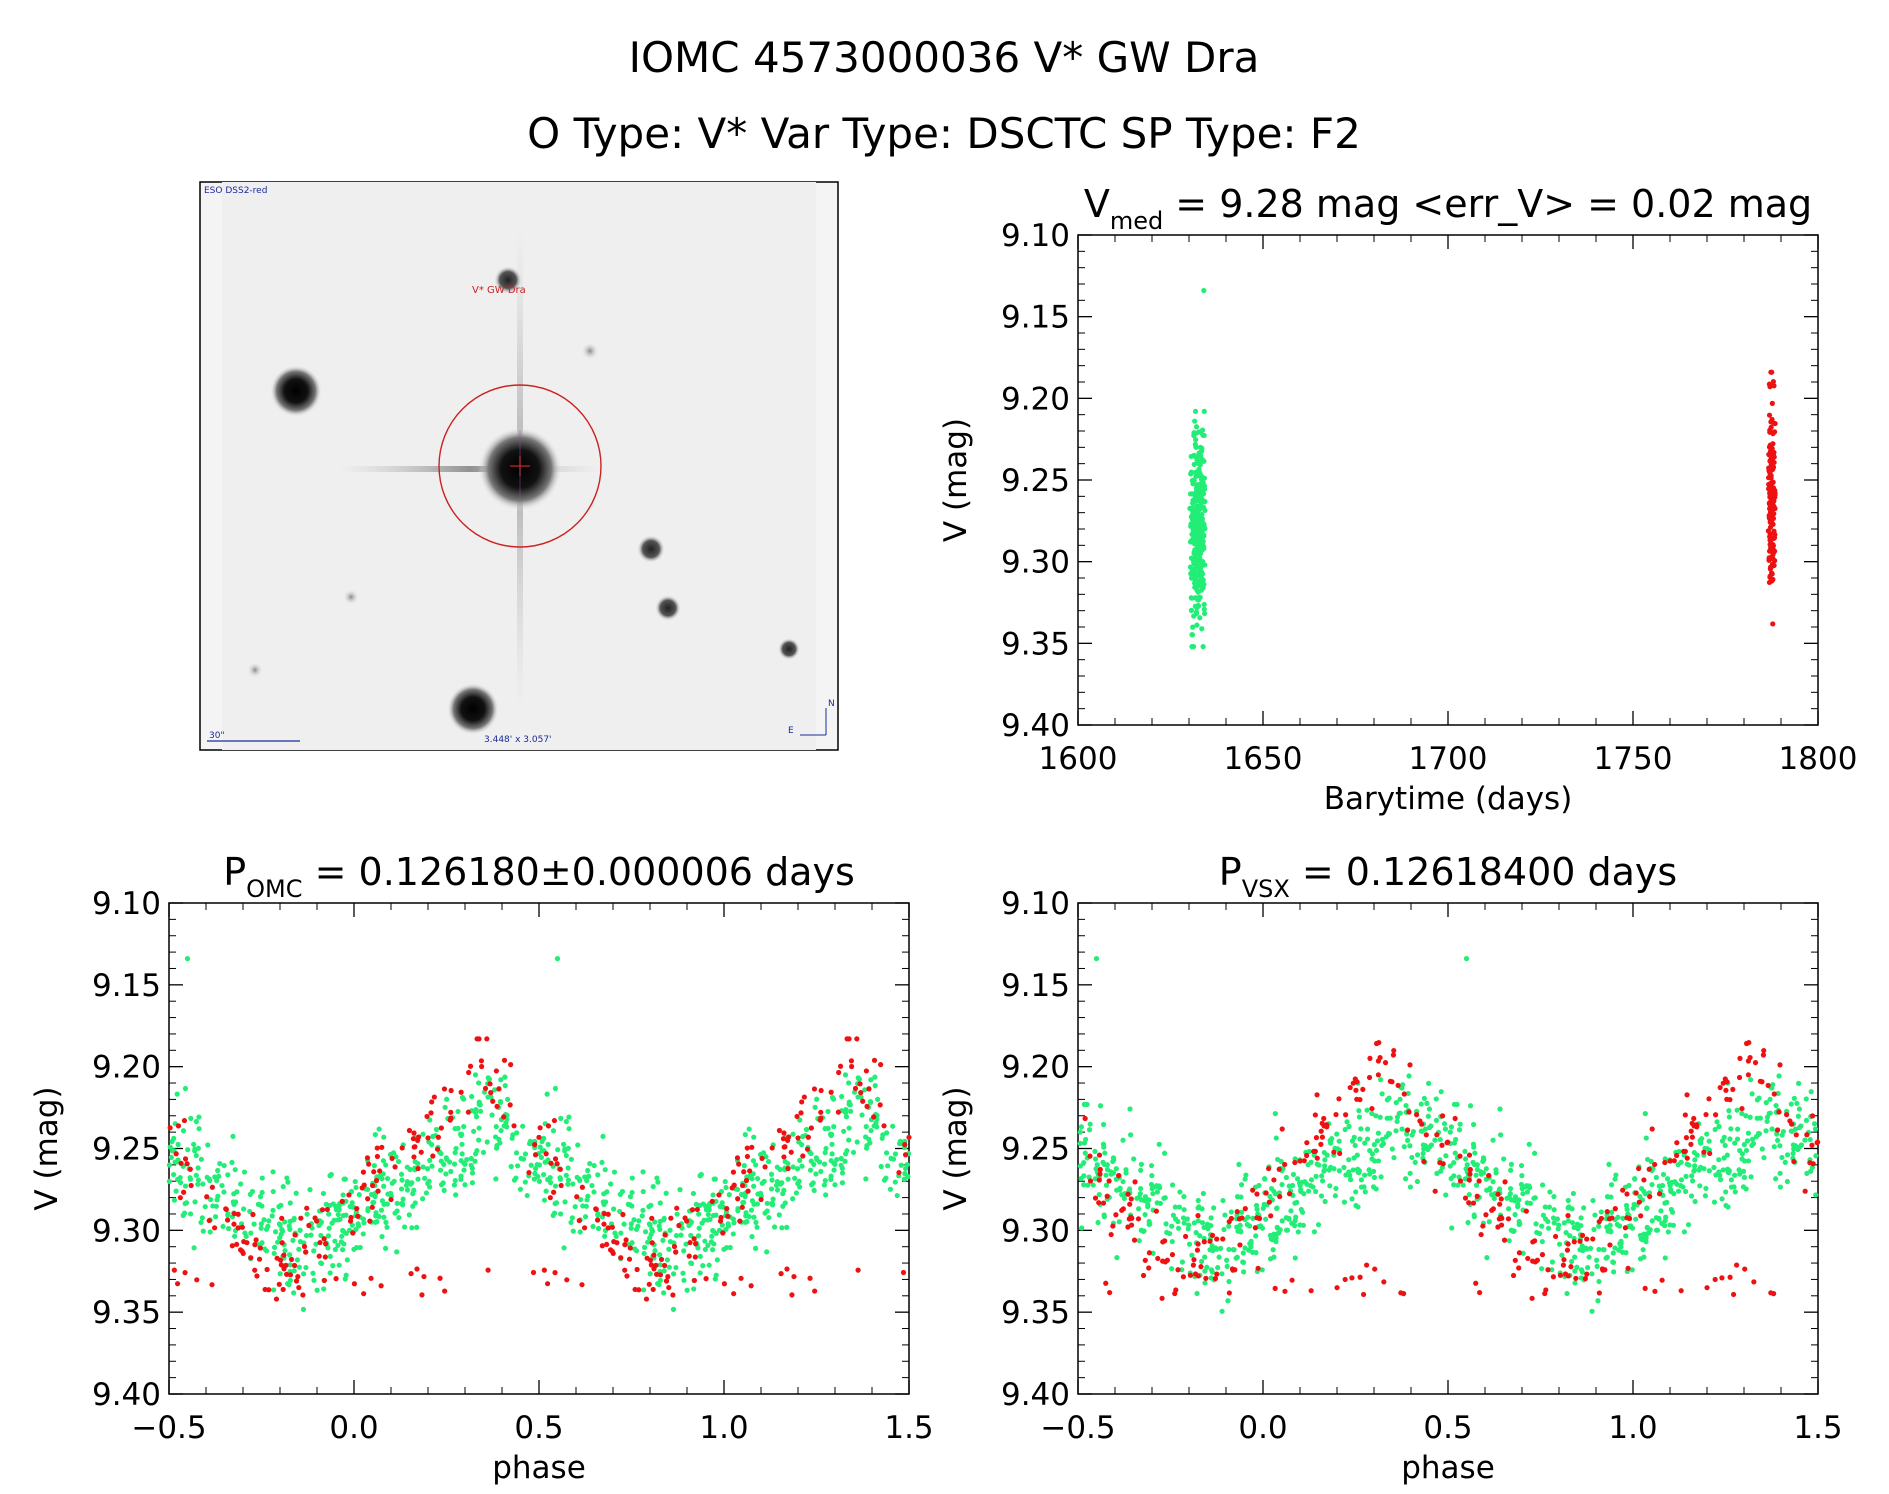 The image size is (1889, 1494). Describe the element at coordinates (811, 717) in the screenshot. I see `compass: N E` at that location.